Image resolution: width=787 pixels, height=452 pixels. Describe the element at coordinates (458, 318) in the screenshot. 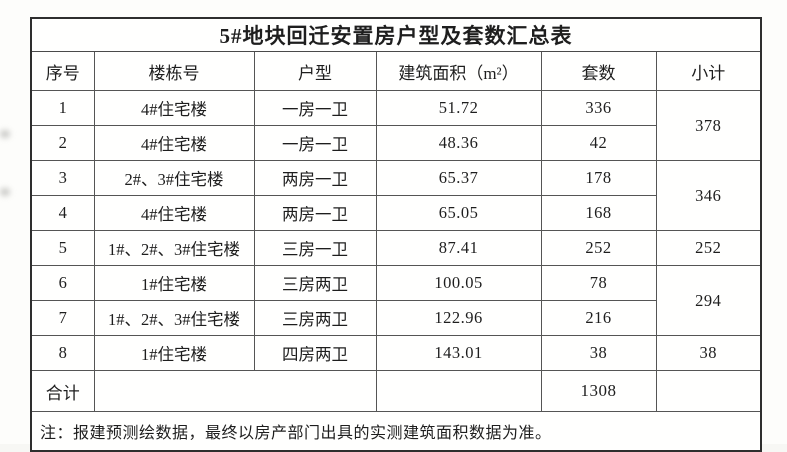

I see `cell-area: 122.96` at that location.